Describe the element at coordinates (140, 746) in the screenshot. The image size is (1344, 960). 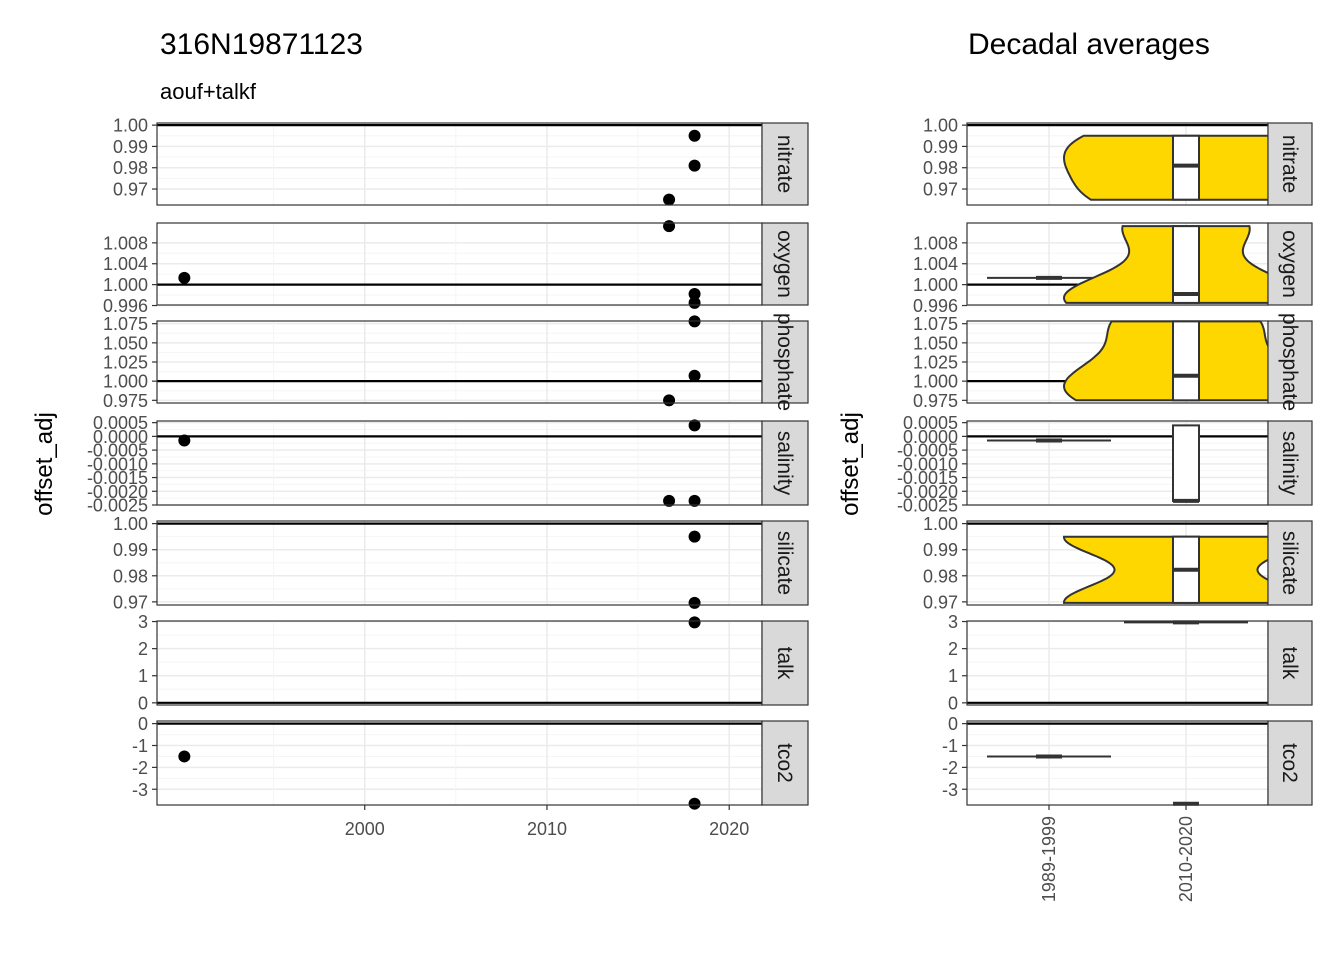
I see `left-y-tick-label: -1` at that location.